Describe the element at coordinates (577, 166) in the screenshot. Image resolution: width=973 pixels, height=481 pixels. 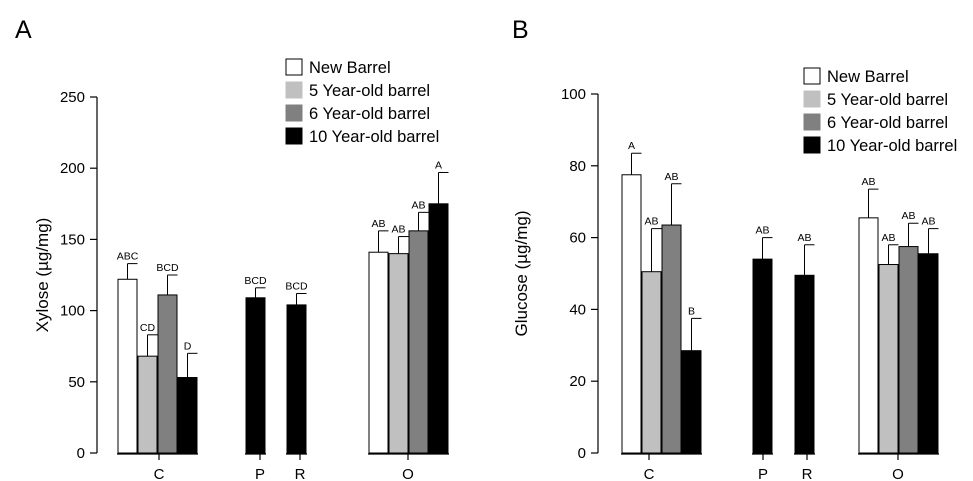
I see `y-tick-label: 80` at that location.